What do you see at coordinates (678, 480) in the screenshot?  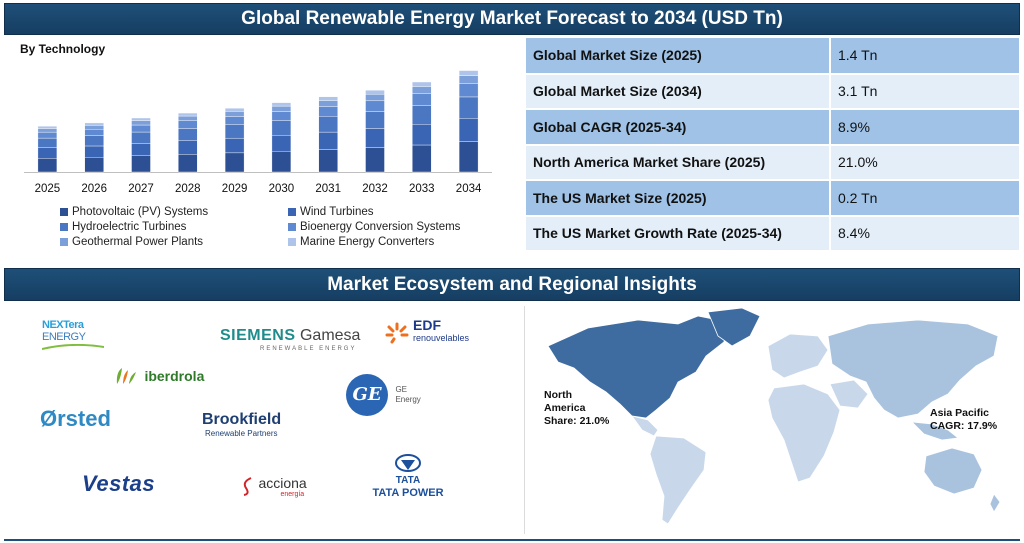 I see `south-america-region` at bounding box center [678, 480].